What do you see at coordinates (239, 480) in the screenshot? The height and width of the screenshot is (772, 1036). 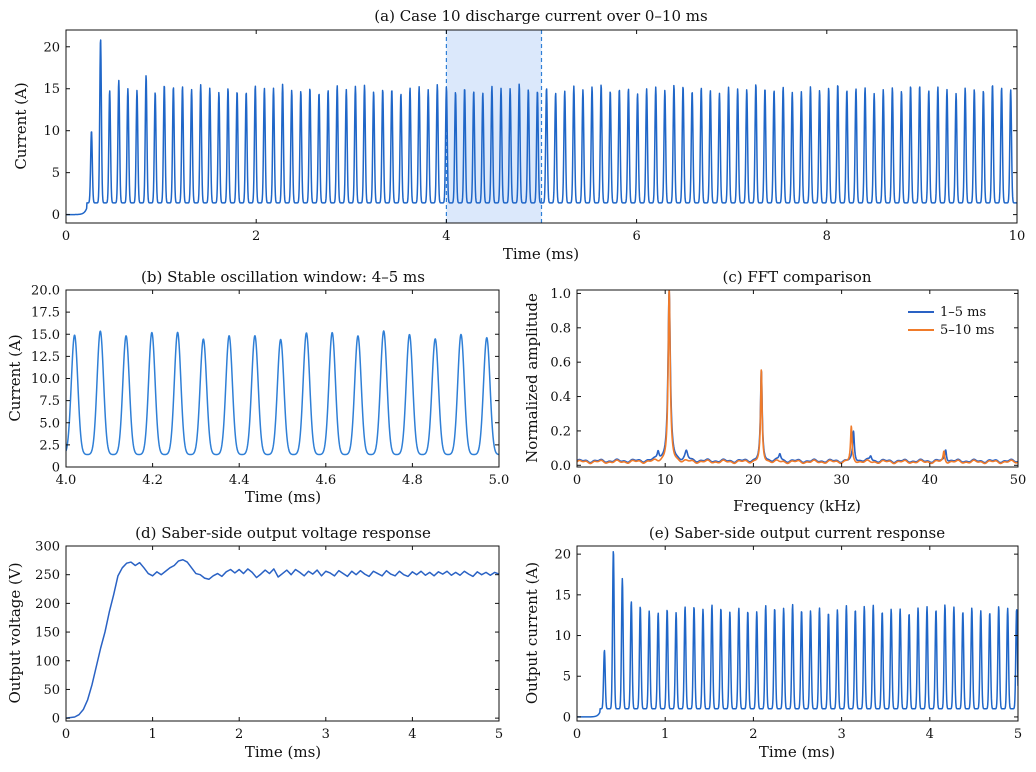 I see `x-tick-label: 4.4` at bounding box center [239, 480].